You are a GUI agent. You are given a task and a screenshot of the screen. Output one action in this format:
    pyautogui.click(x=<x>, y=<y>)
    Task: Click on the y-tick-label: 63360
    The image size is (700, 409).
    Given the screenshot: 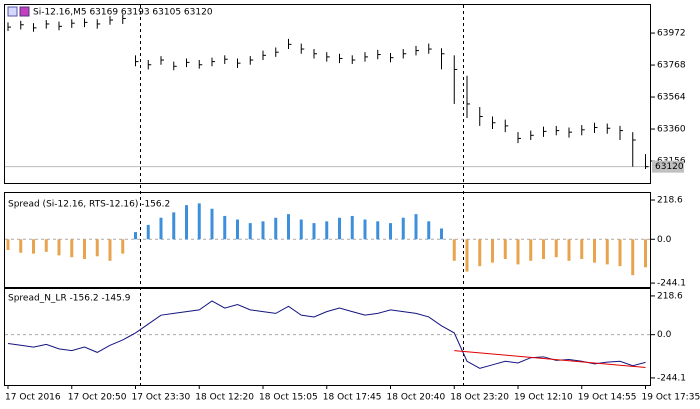 What is the action you would take?
    pyautogui.click(x=671, y=130)
    